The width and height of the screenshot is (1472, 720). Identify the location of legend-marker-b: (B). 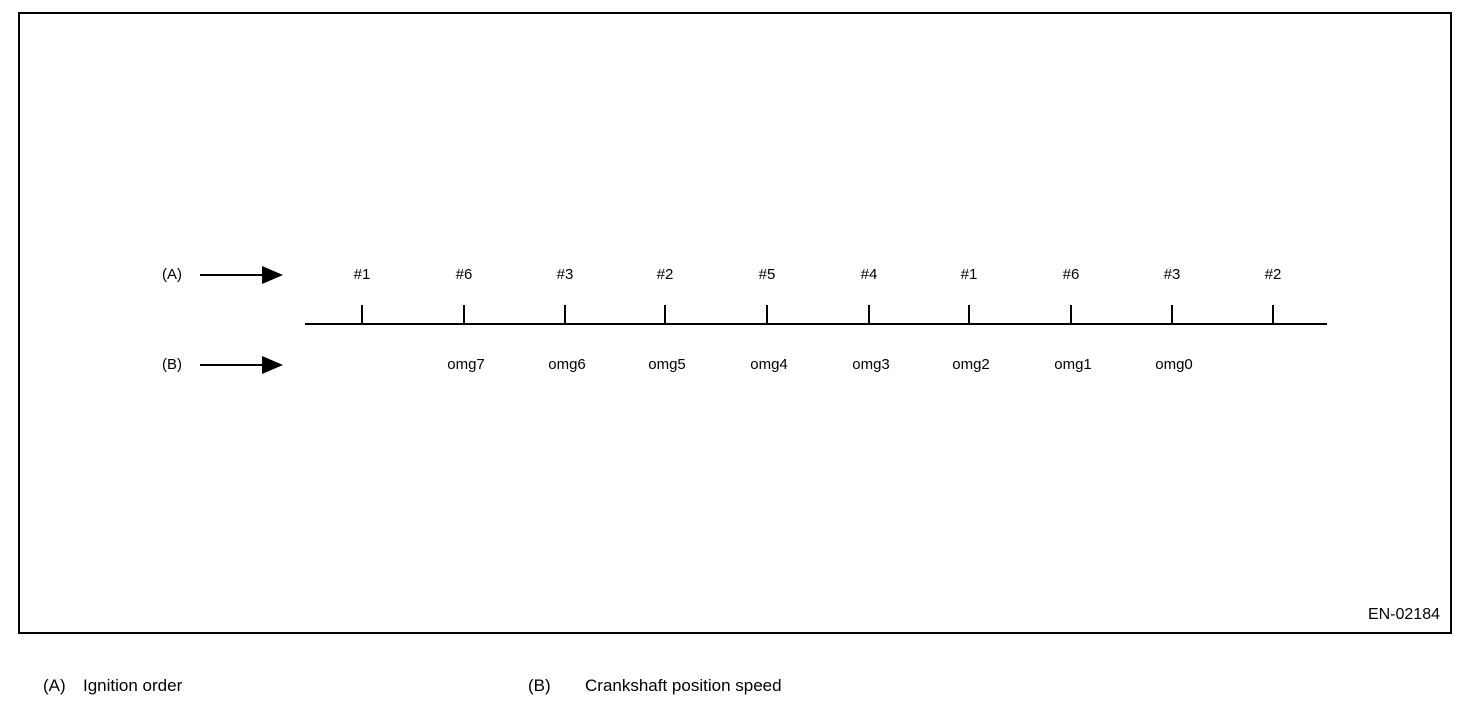
(539, 685).